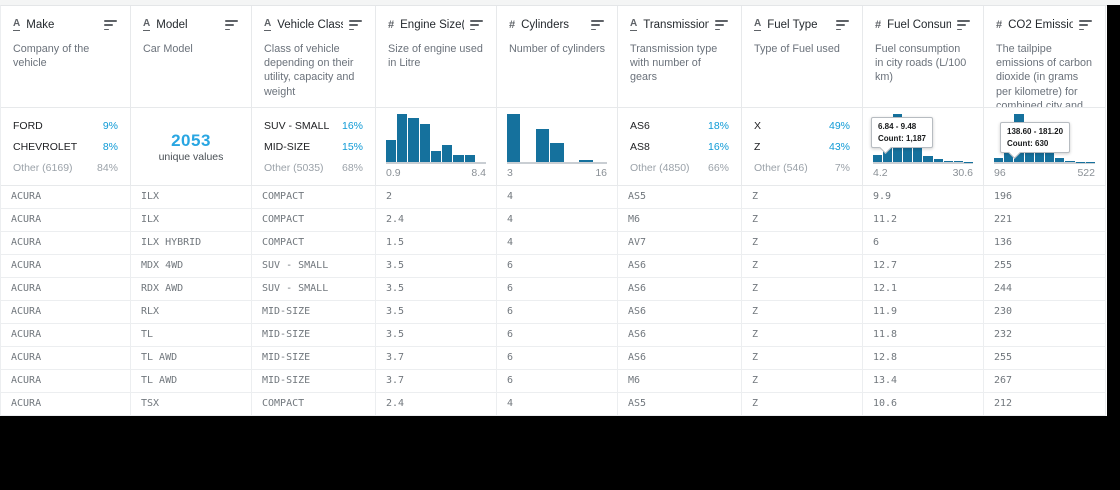 Image resolution: width=1120 pixels, height=490 pixels. What do you see at coordinates (802, 125) in the screenshot?
I see `top-category-row: X 49%` at bounding box center [802, 125].